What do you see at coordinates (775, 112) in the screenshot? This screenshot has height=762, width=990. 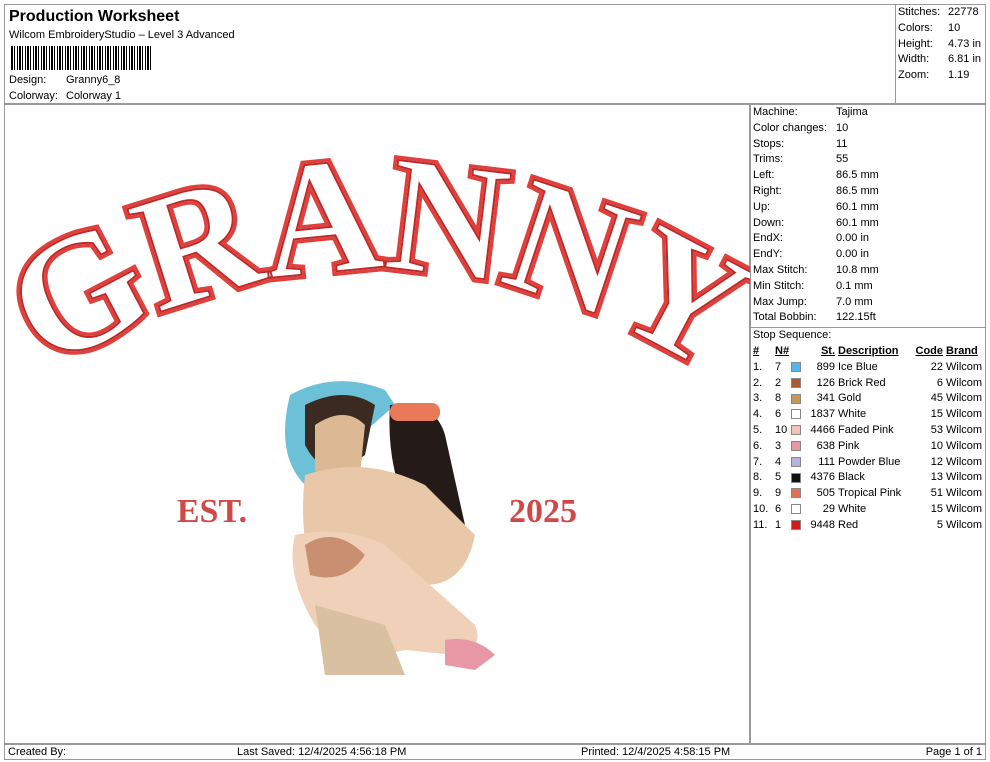 I see `machine-key: Machine:` at bounding box center [775, 112].